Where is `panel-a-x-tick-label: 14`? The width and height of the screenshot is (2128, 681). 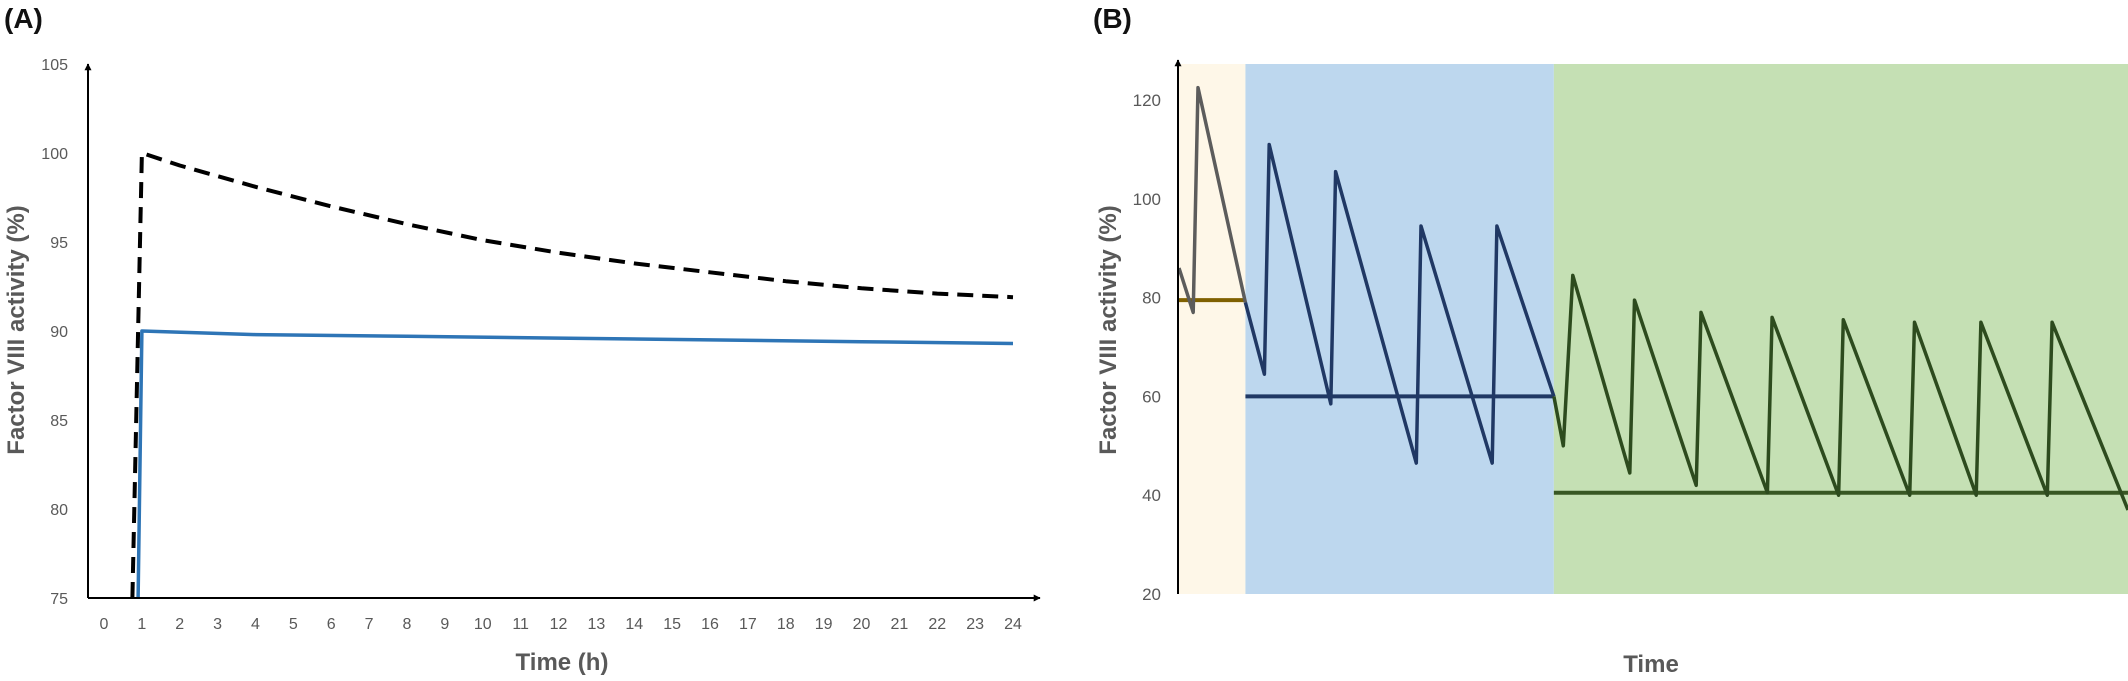
panel-a-x-tick-label: 14 is located at coordinates (634, 624).